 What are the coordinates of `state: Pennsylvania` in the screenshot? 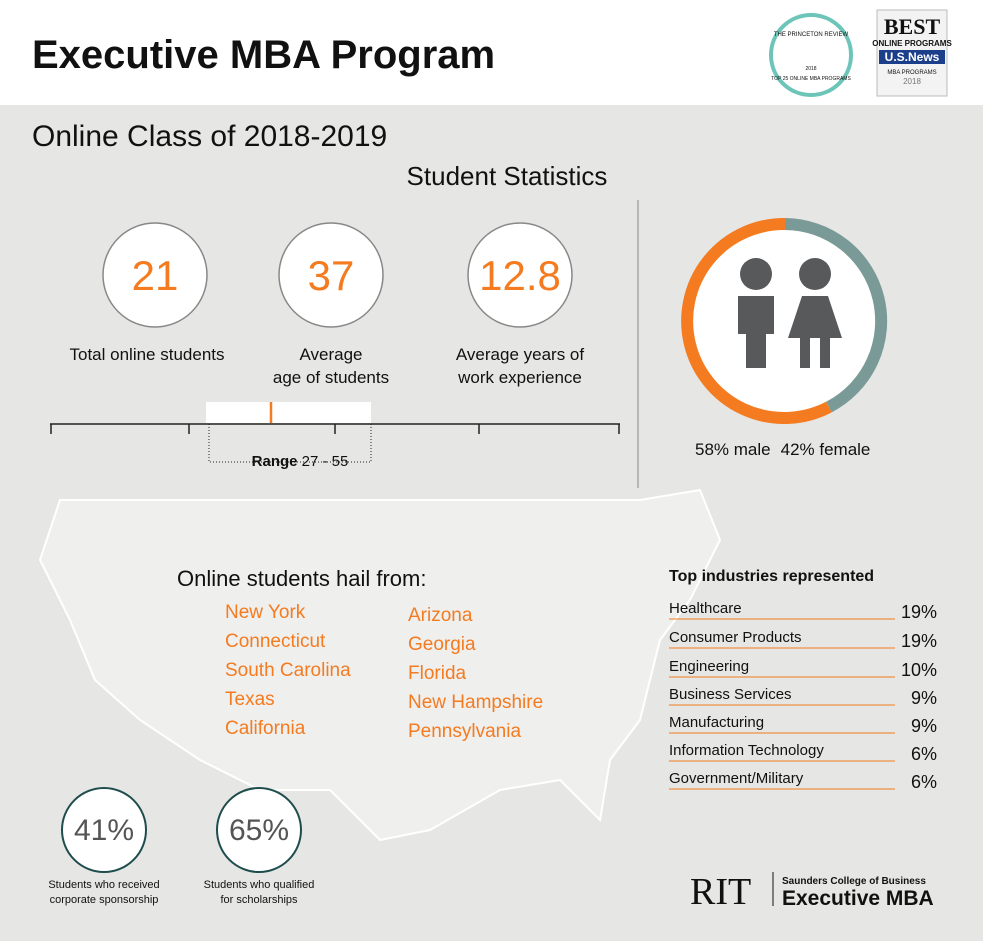 It's located at (464, 731).